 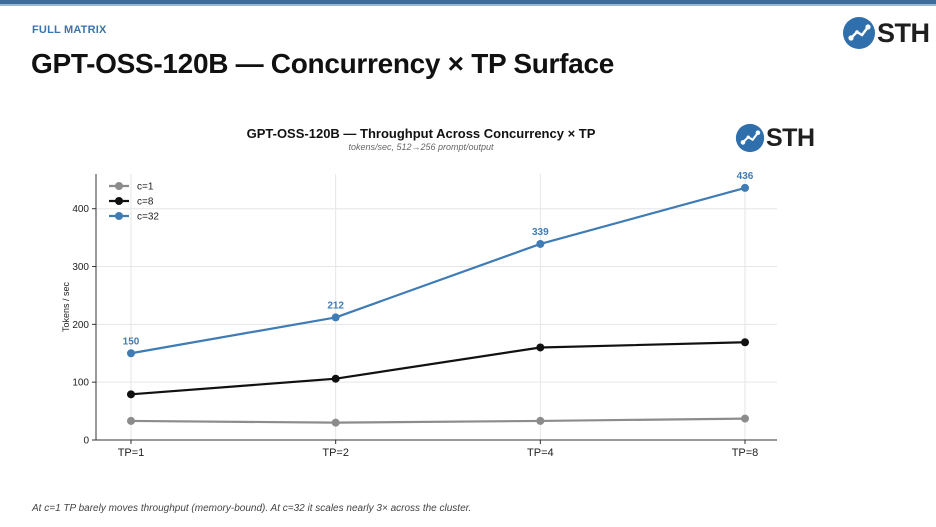 I want to click on legend-item: c=1, so click(x=131, y=187).